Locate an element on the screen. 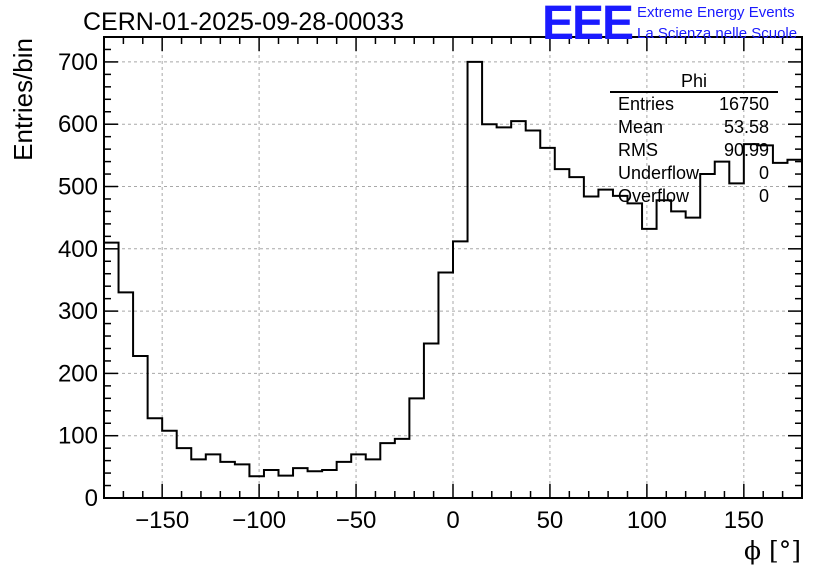  x-tick-label: 0 is located at coordinates (452, 520).